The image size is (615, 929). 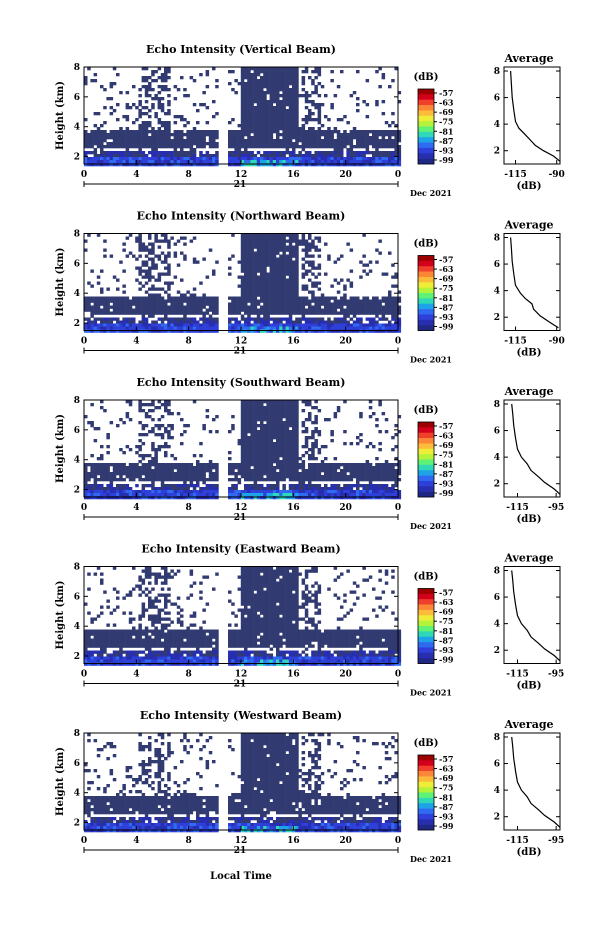 I want to click on avg-x-label: (dB), so click(x=529, y=353).